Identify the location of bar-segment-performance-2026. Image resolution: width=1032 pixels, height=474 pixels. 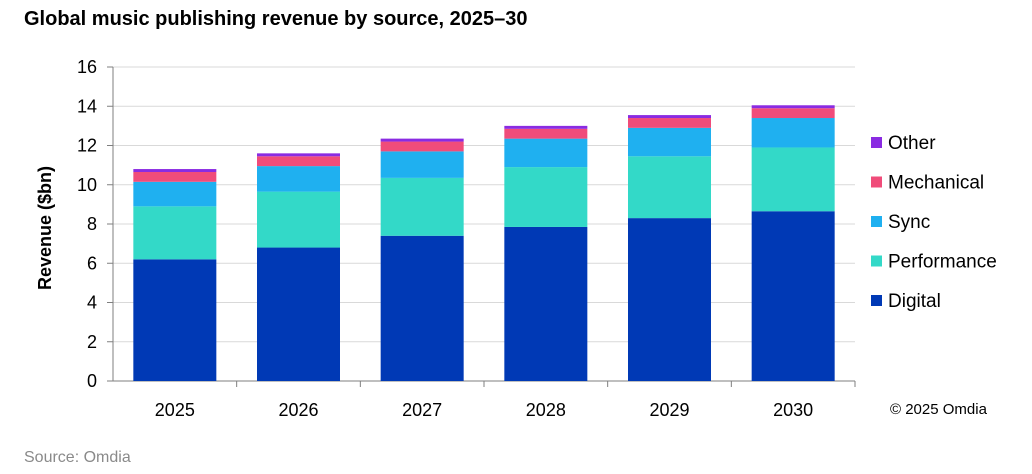
(298, 219).